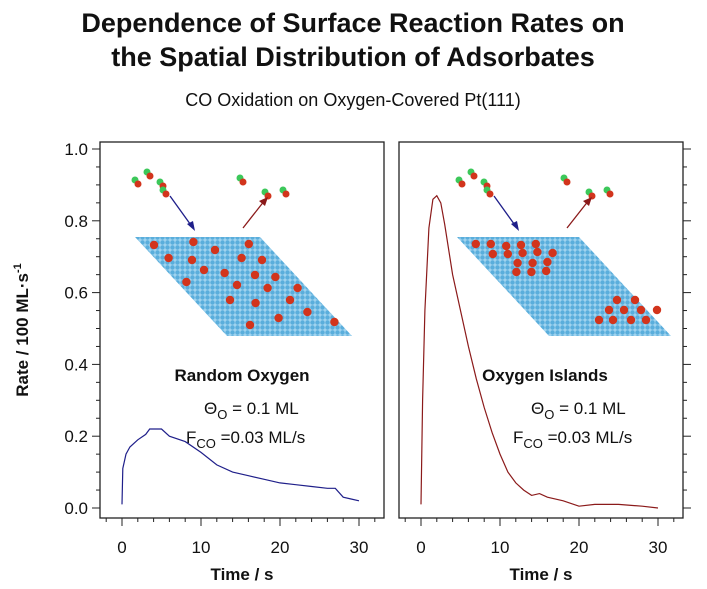  Describe the element at coordinates (353, 100) in the screenshot. I see `subtitle: CO Oxidation on Oxygen-Covered Pt(111)` at that location.